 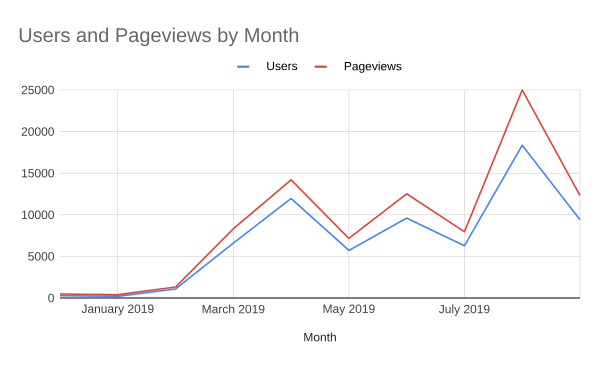 I want to click on x-tick-label: March 2019, so click(x=233, y=309).